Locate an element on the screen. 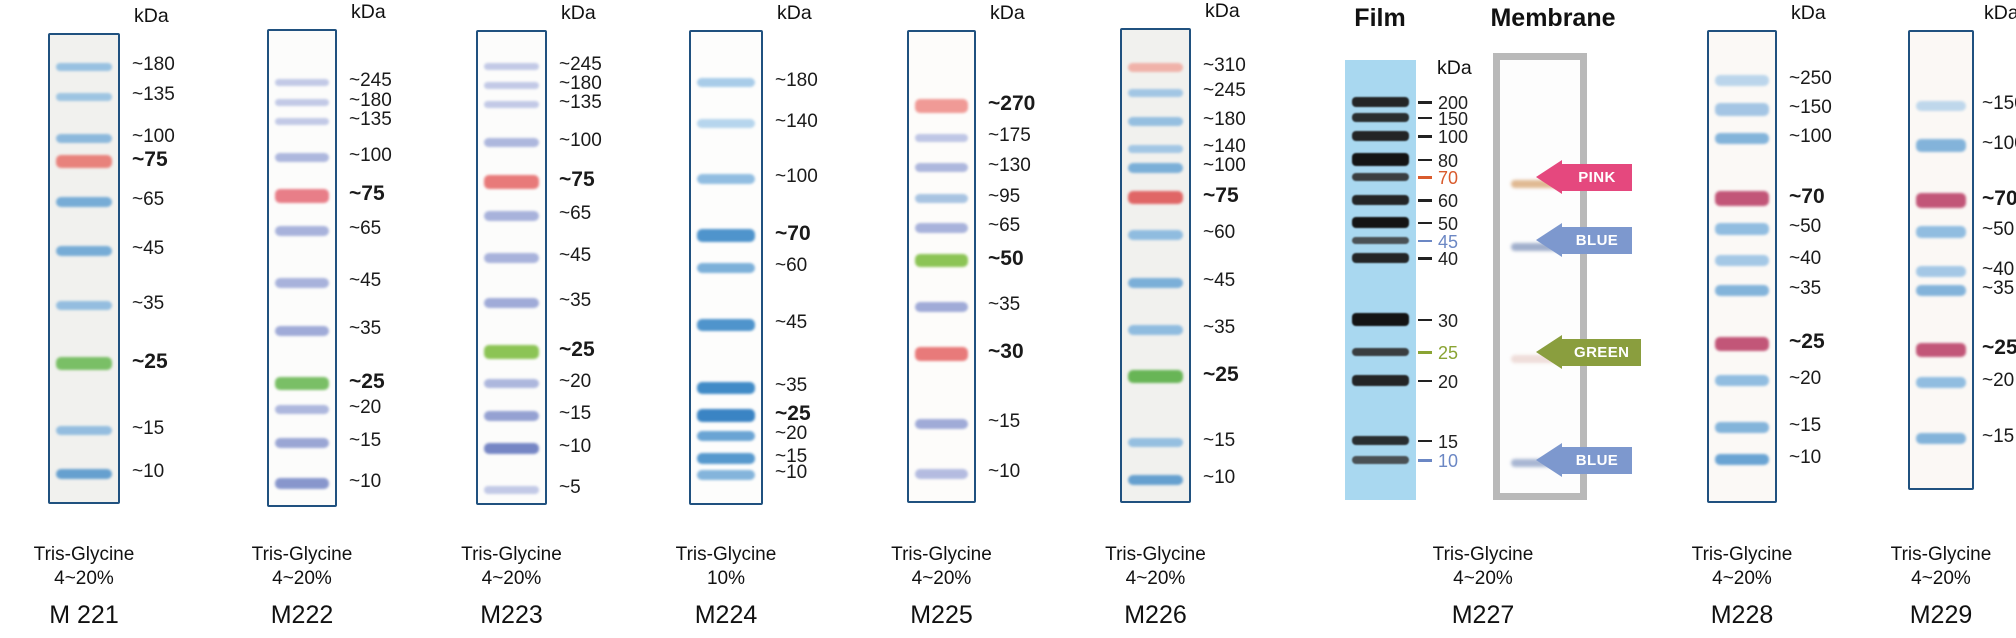  gel-percentage-label: 10% is located at coordinates (726, 578).